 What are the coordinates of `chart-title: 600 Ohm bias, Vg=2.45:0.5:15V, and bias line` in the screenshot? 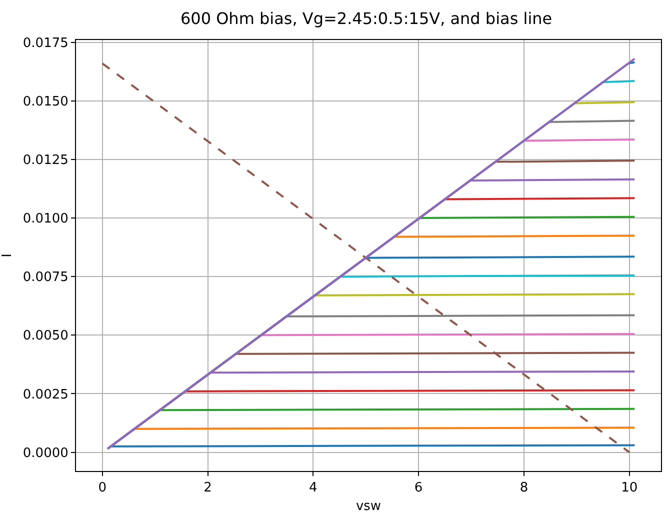 It's located at (366, 18).